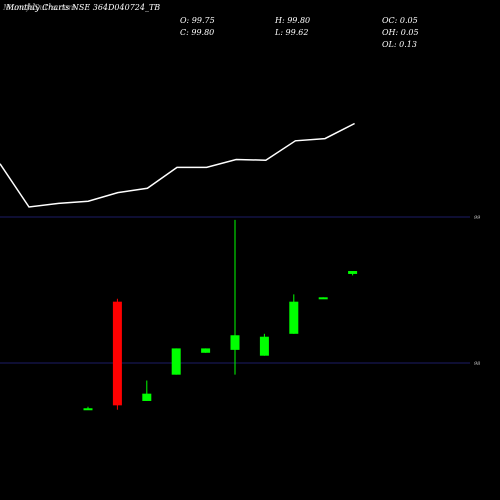 The image size is (500, 500). What do you see at coordinates (293, 20) in the screenshot?
I see `ohlc-high: H: 99.80` at bounding box center [293, 20].